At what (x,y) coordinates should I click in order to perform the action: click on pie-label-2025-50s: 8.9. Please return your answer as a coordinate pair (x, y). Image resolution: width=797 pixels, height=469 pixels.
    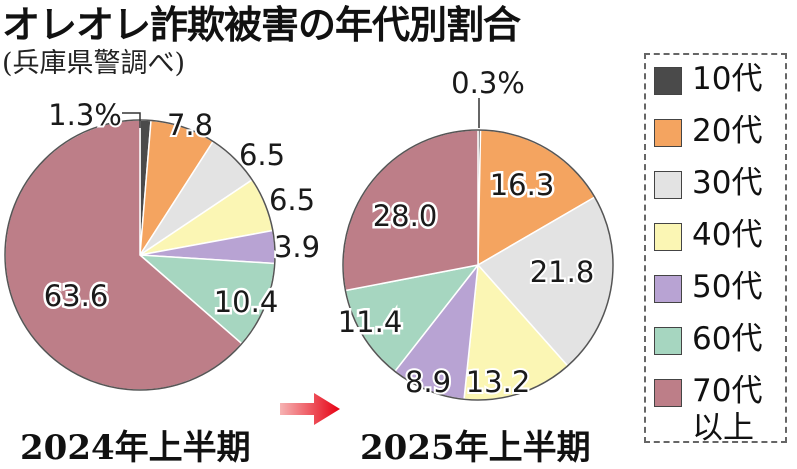
    Looking at the image, I should click on (428, 382).